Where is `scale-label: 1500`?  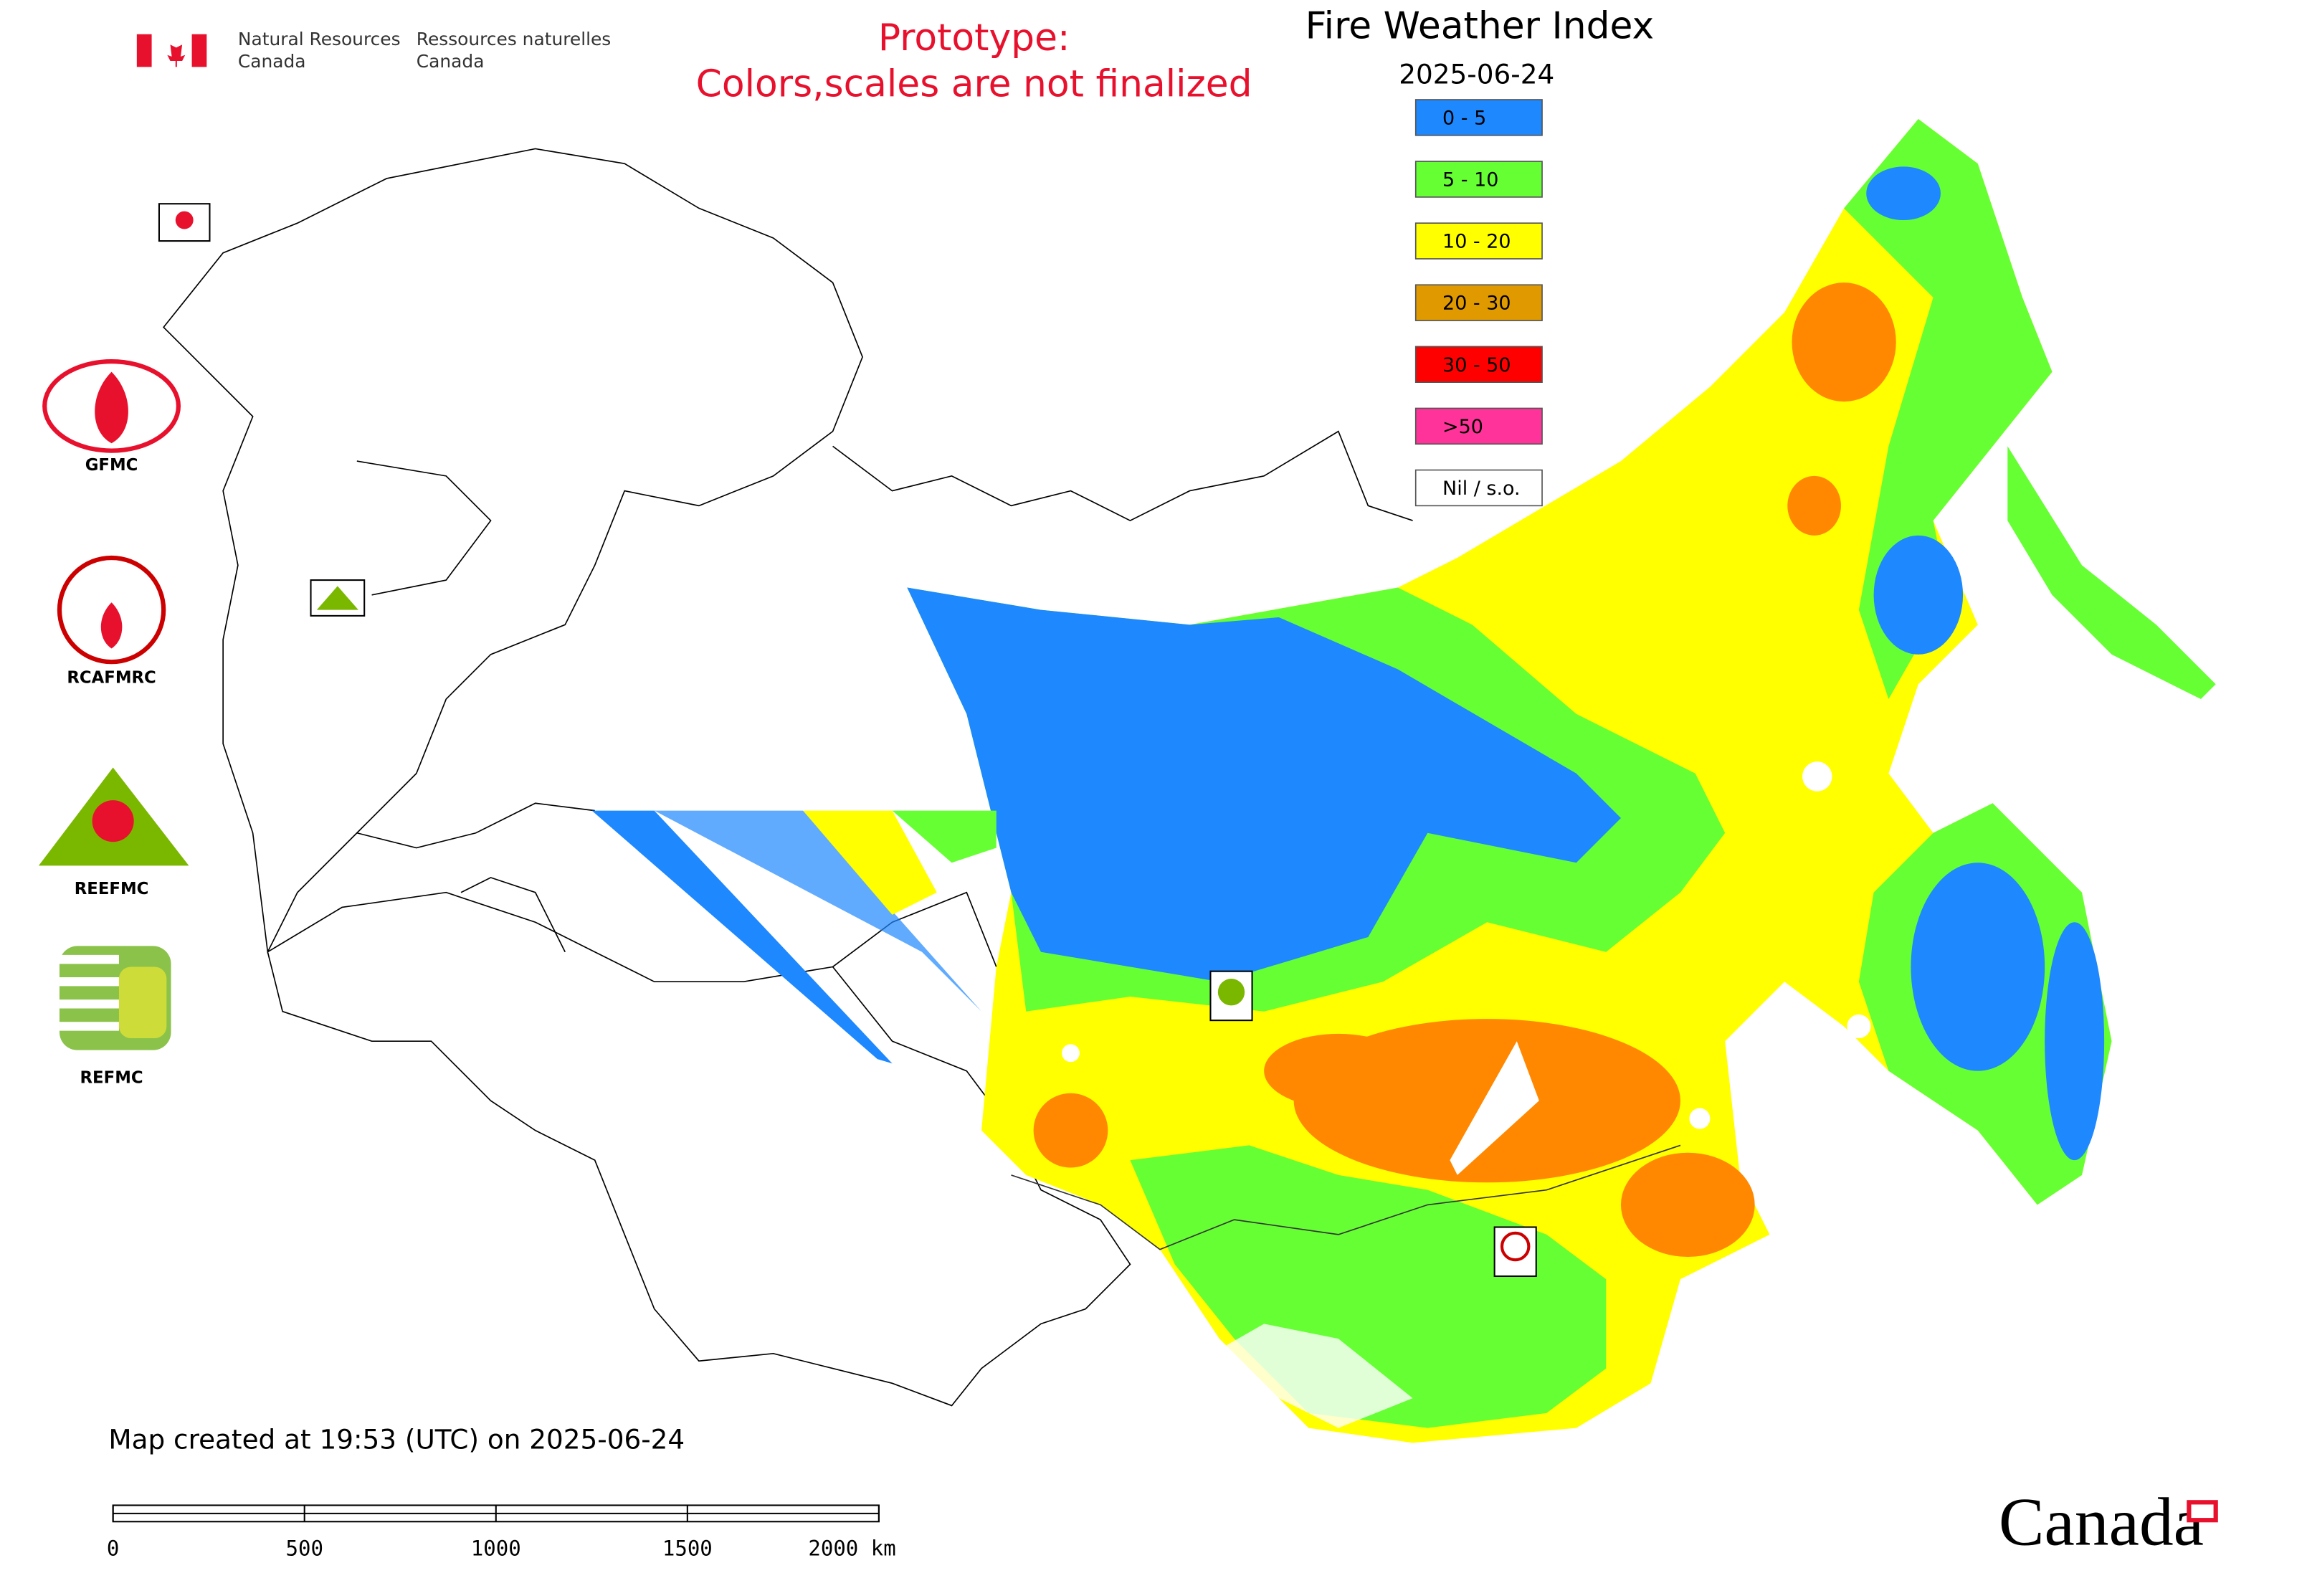 scale-label: 1500 is located at coordinates (688, 1548).